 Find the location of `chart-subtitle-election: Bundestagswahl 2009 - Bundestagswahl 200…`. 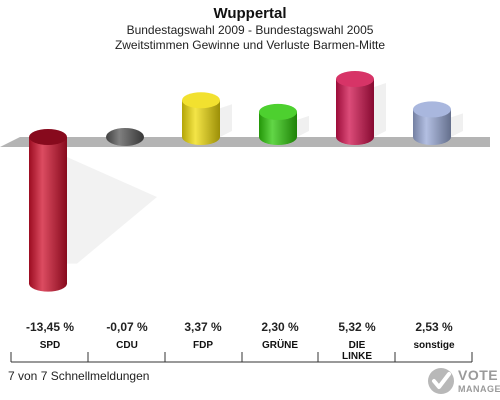

chart-subtitle-election: Bundestagswahl 2009 - Bundestagswahl 200… is located at coordinates (250, 30).